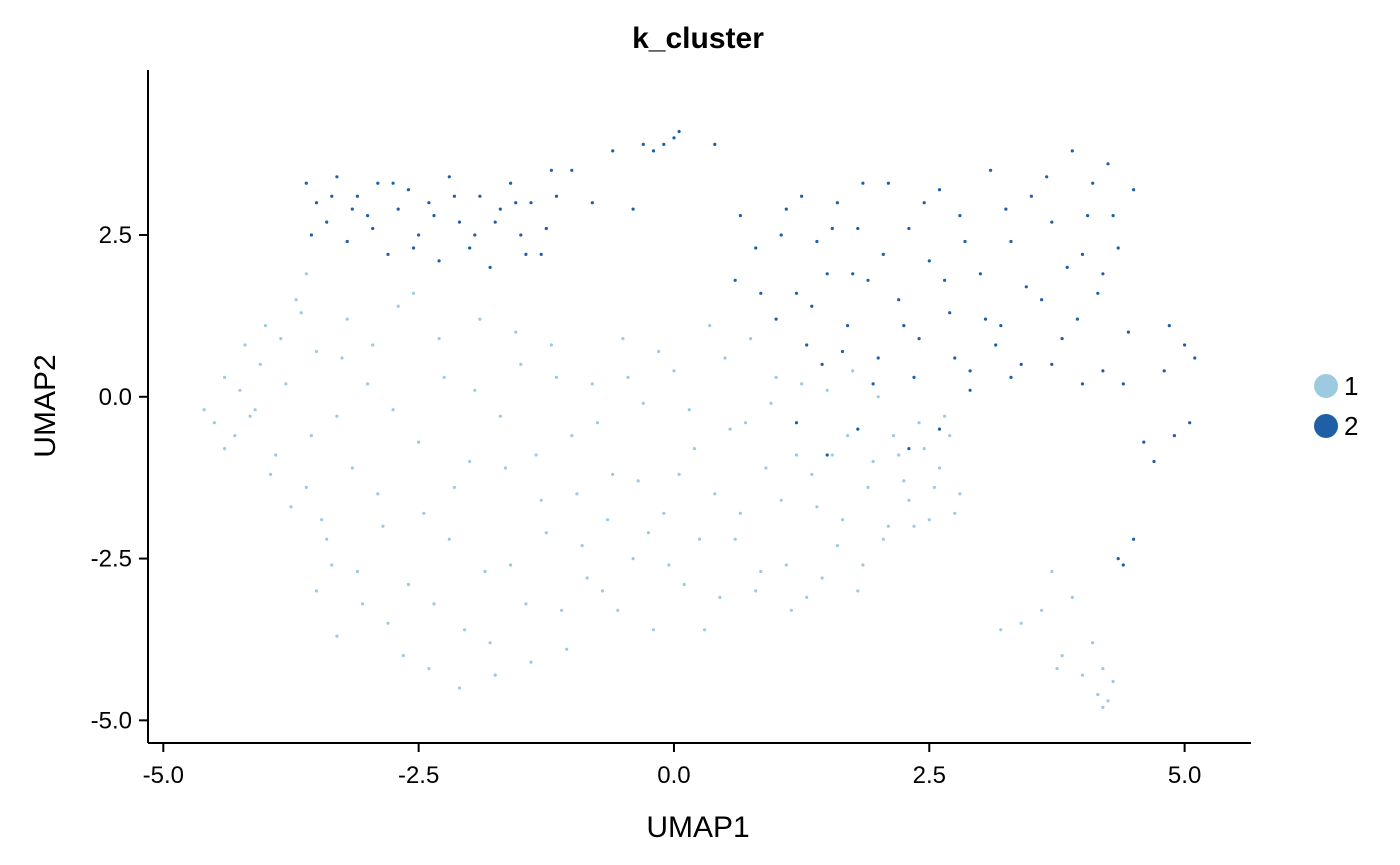 The image size is (1400, 865). What do you see at coordinates (1184, 775) in the screenshot?
I see `x-tick-label: 5.0` at bounding box center [1184, 775].